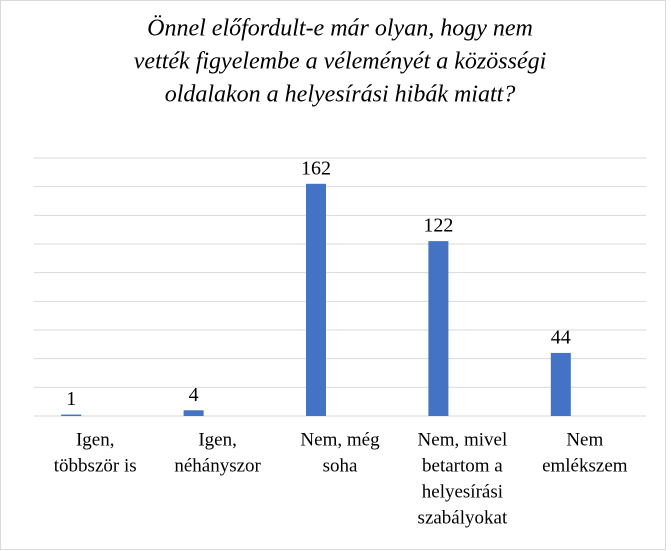 This screenshot has width=671, height=551. I want to click on x-tick-label: néhányszor, so click(217, 465).